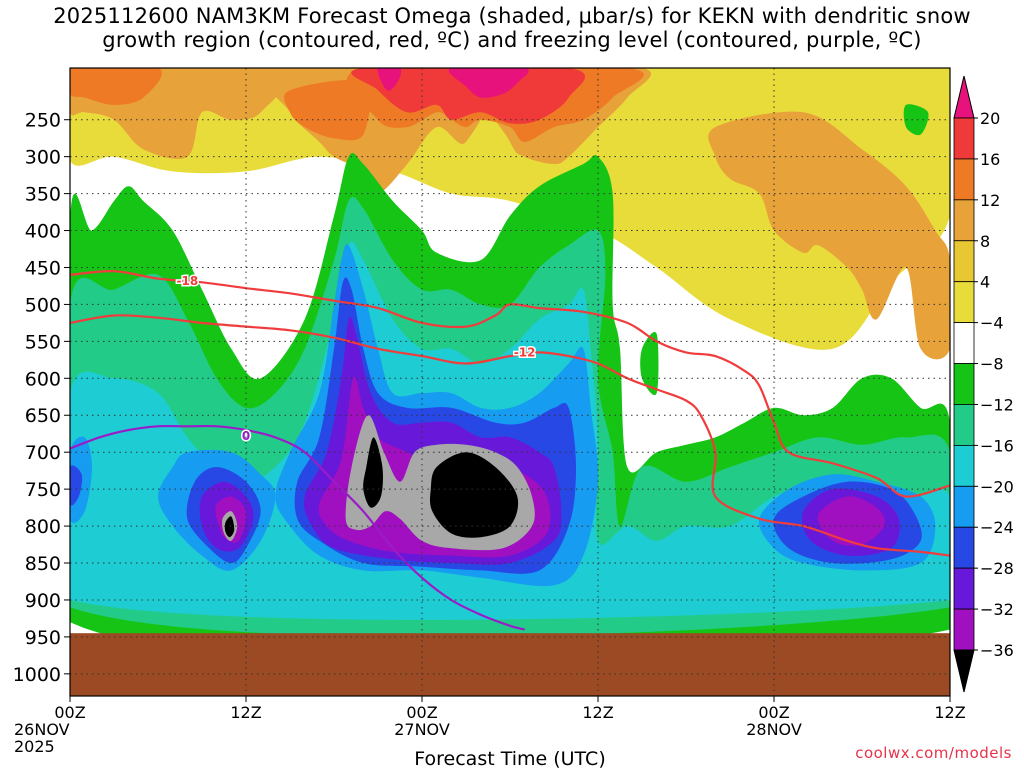  Describe the element at coordinates (34, 746) in the screenshot. I see `x-tick-label: 2025` at that location.